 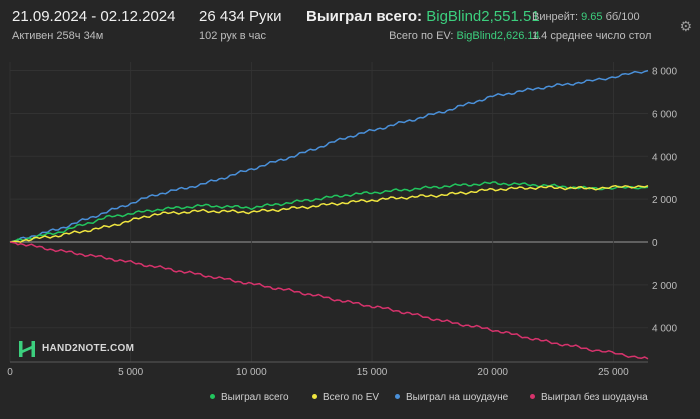 I want to click on logo-text: HAND2NOTE.COM, so click(x=88, y=348).